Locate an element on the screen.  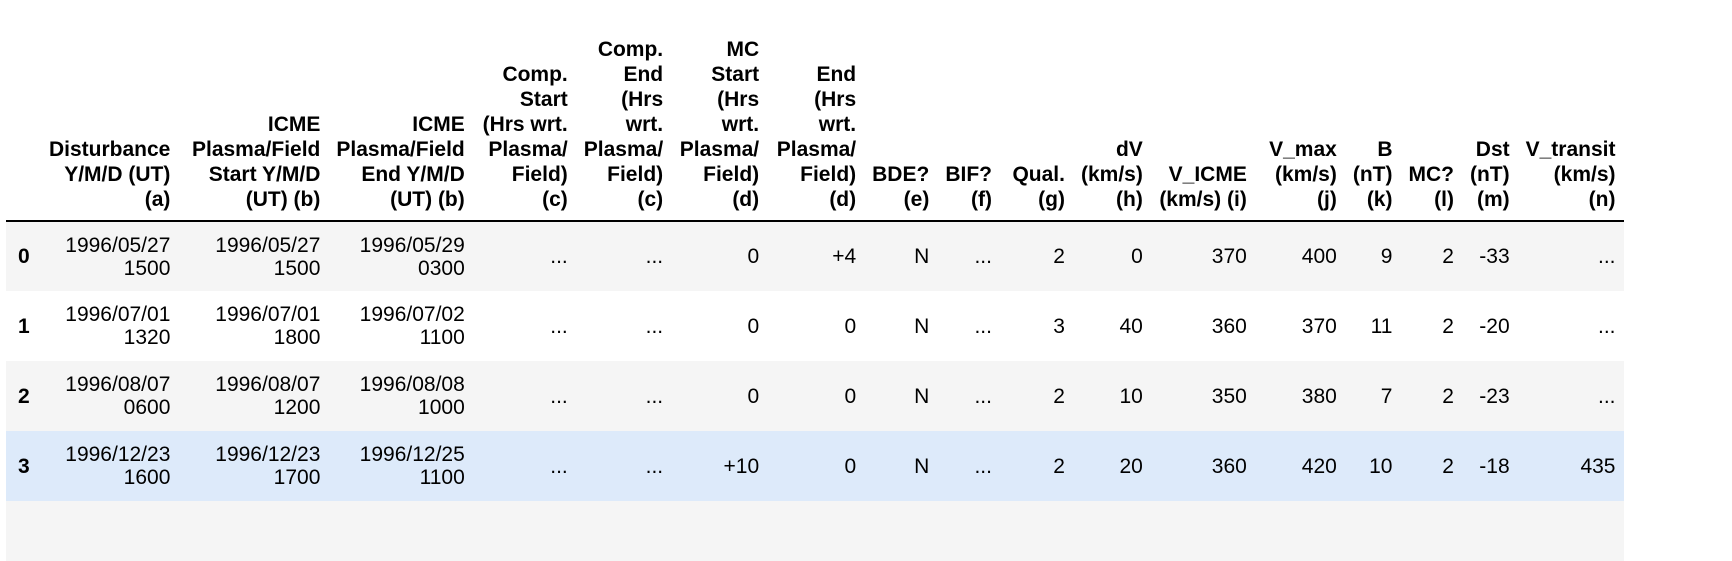
cell-dv: 20 is located at coordinates (1131, 466).